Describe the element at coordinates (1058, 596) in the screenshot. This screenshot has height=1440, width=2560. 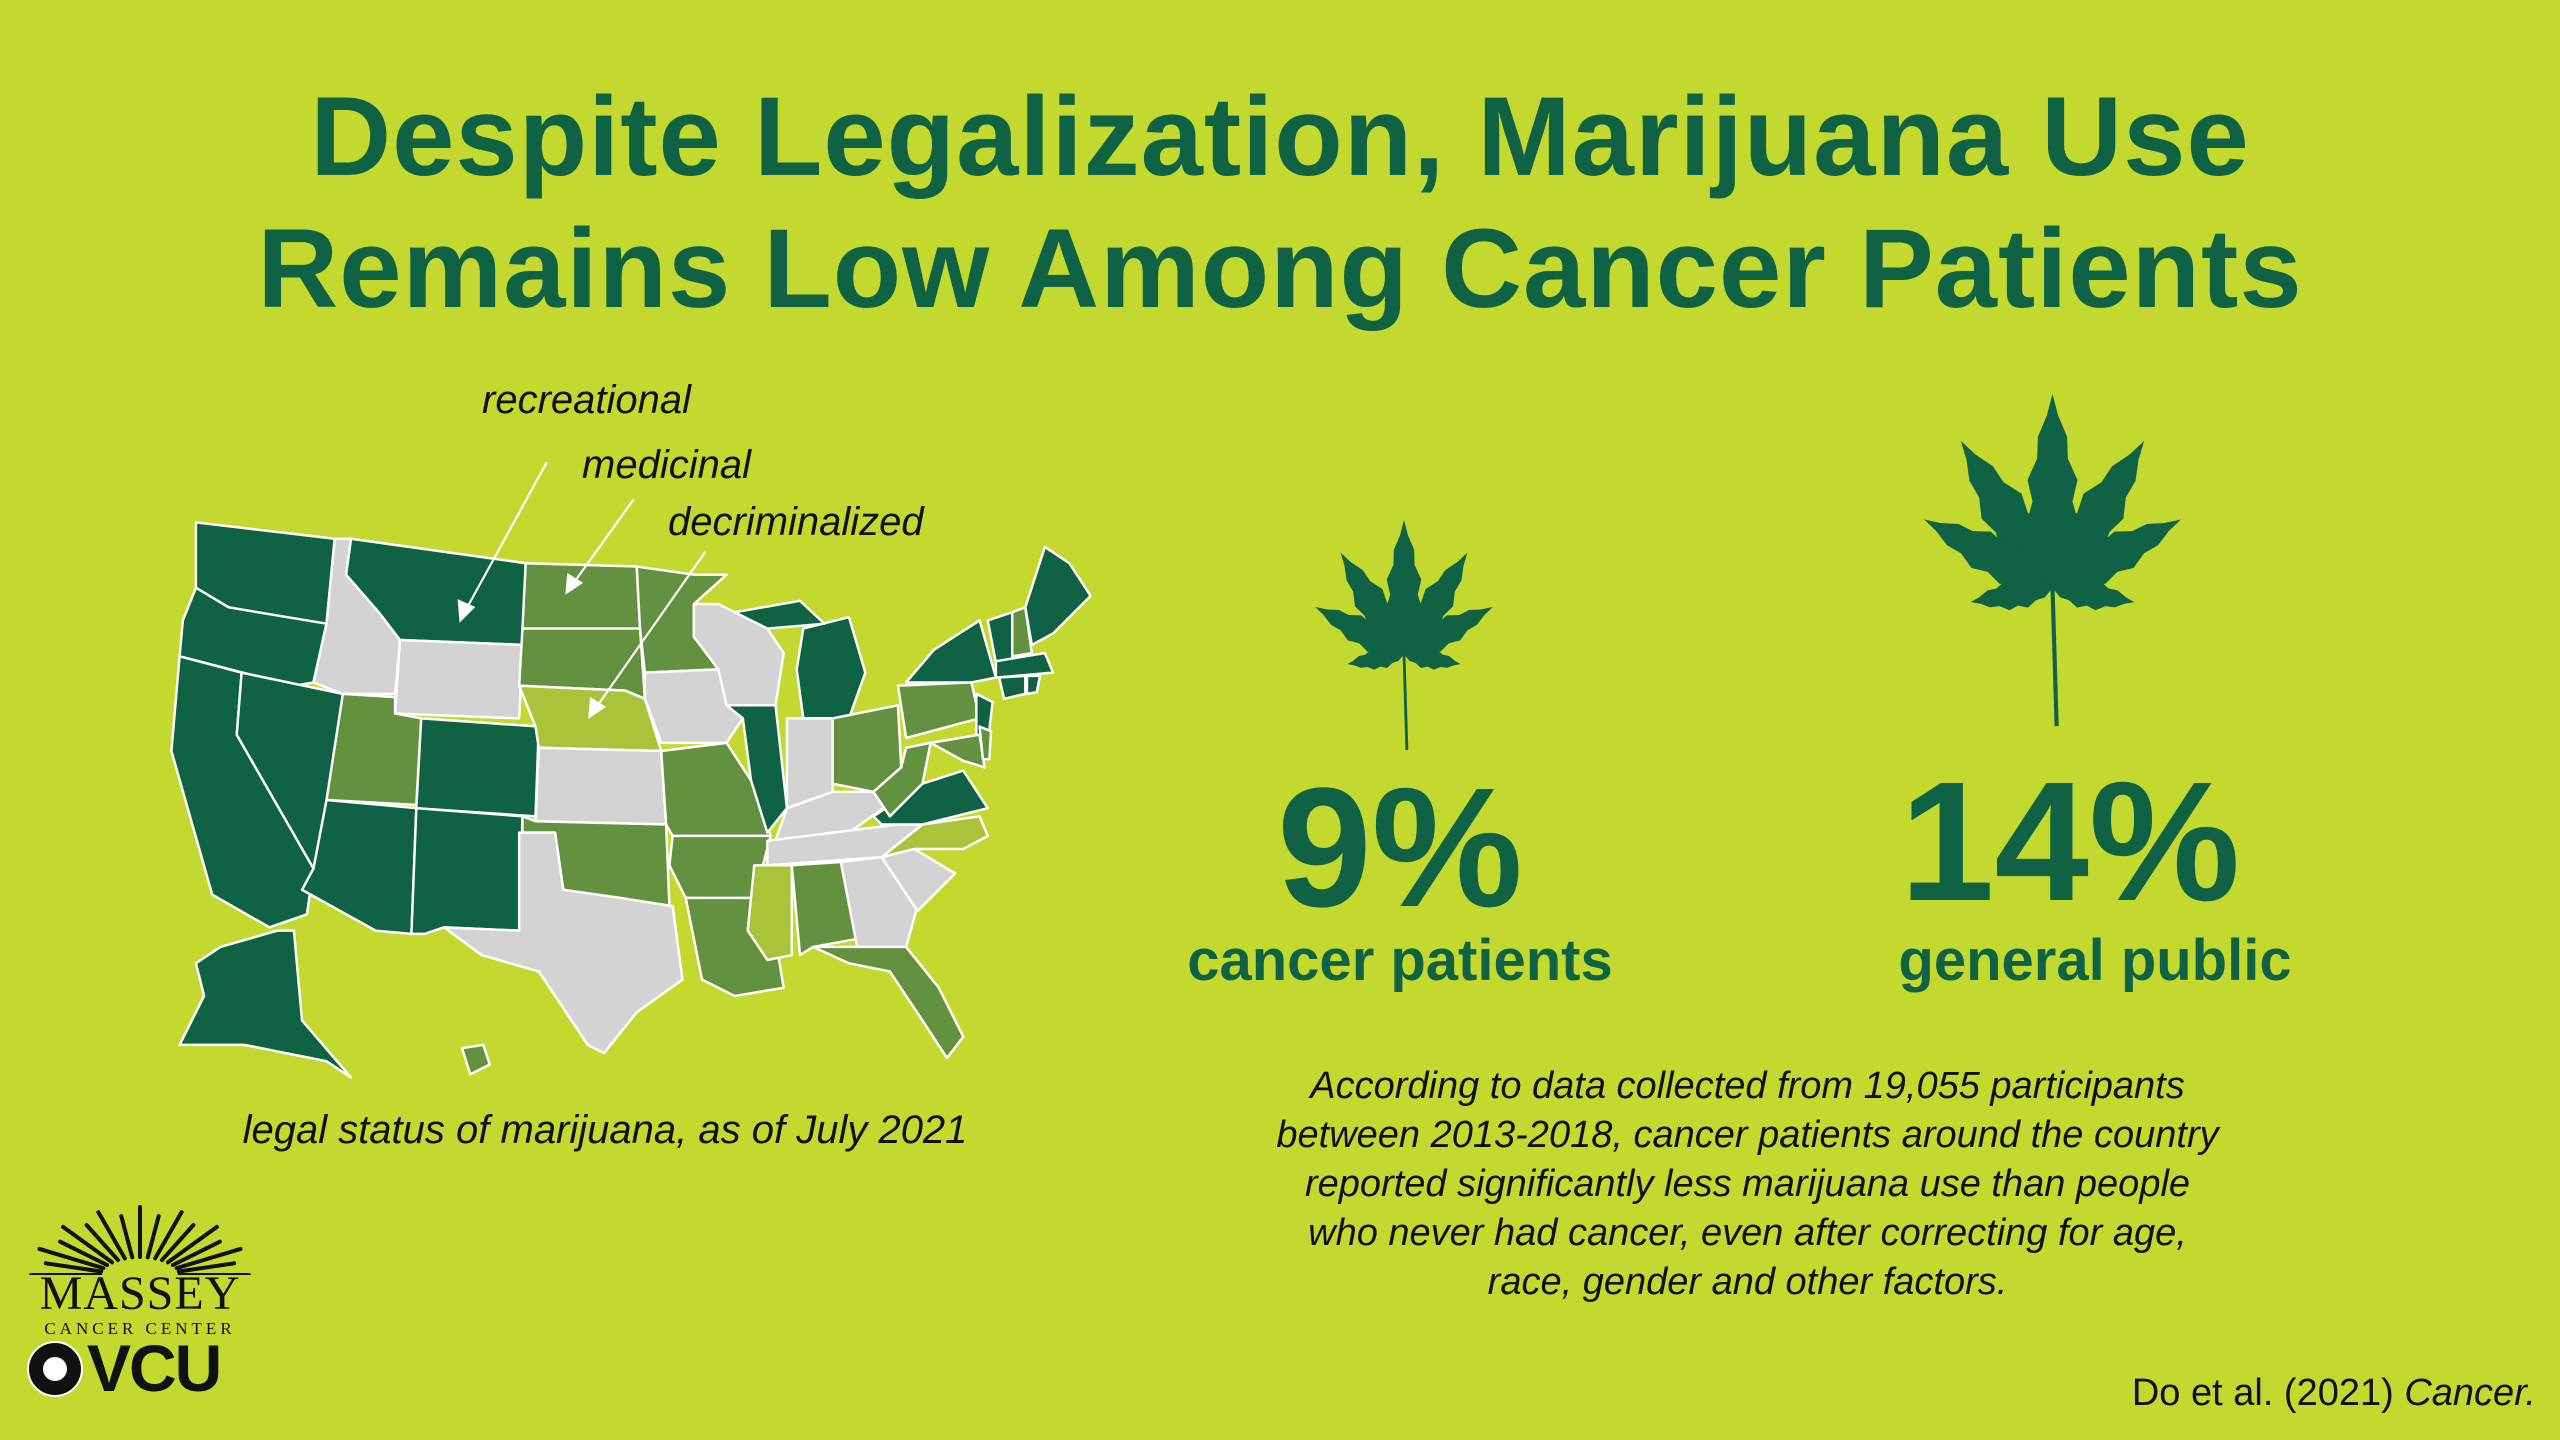
I see `state-me` at that location.